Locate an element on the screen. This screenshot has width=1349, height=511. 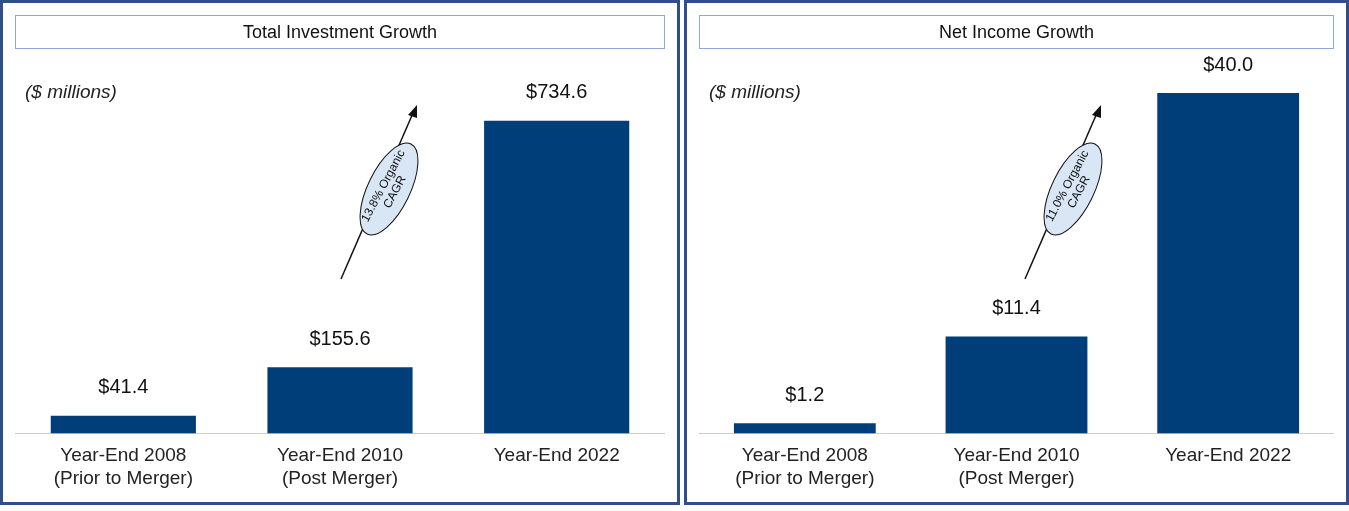
data-label: $11.4 is located at coordinates (1016, 306).